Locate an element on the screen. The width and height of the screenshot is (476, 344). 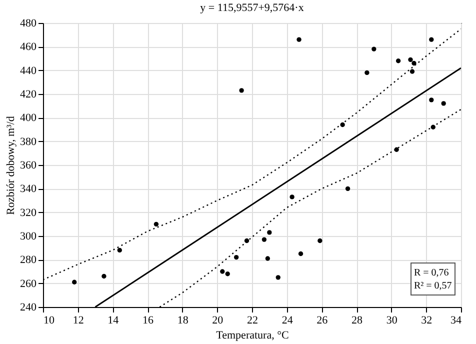
annotation: R² = 0,57 is located at coordinates (433, 286).